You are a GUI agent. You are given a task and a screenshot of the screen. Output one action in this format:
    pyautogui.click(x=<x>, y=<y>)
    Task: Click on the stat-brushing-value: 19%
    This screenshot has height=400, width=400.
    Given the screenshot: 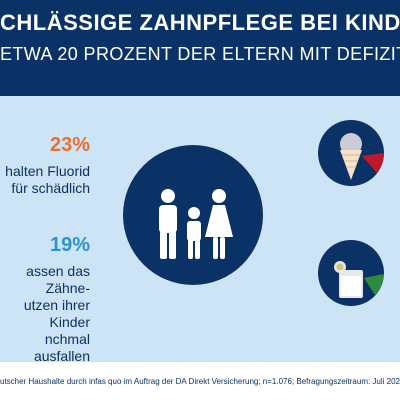 What is the action you would take?
    pyautogui.click(x=69, y=245)
    